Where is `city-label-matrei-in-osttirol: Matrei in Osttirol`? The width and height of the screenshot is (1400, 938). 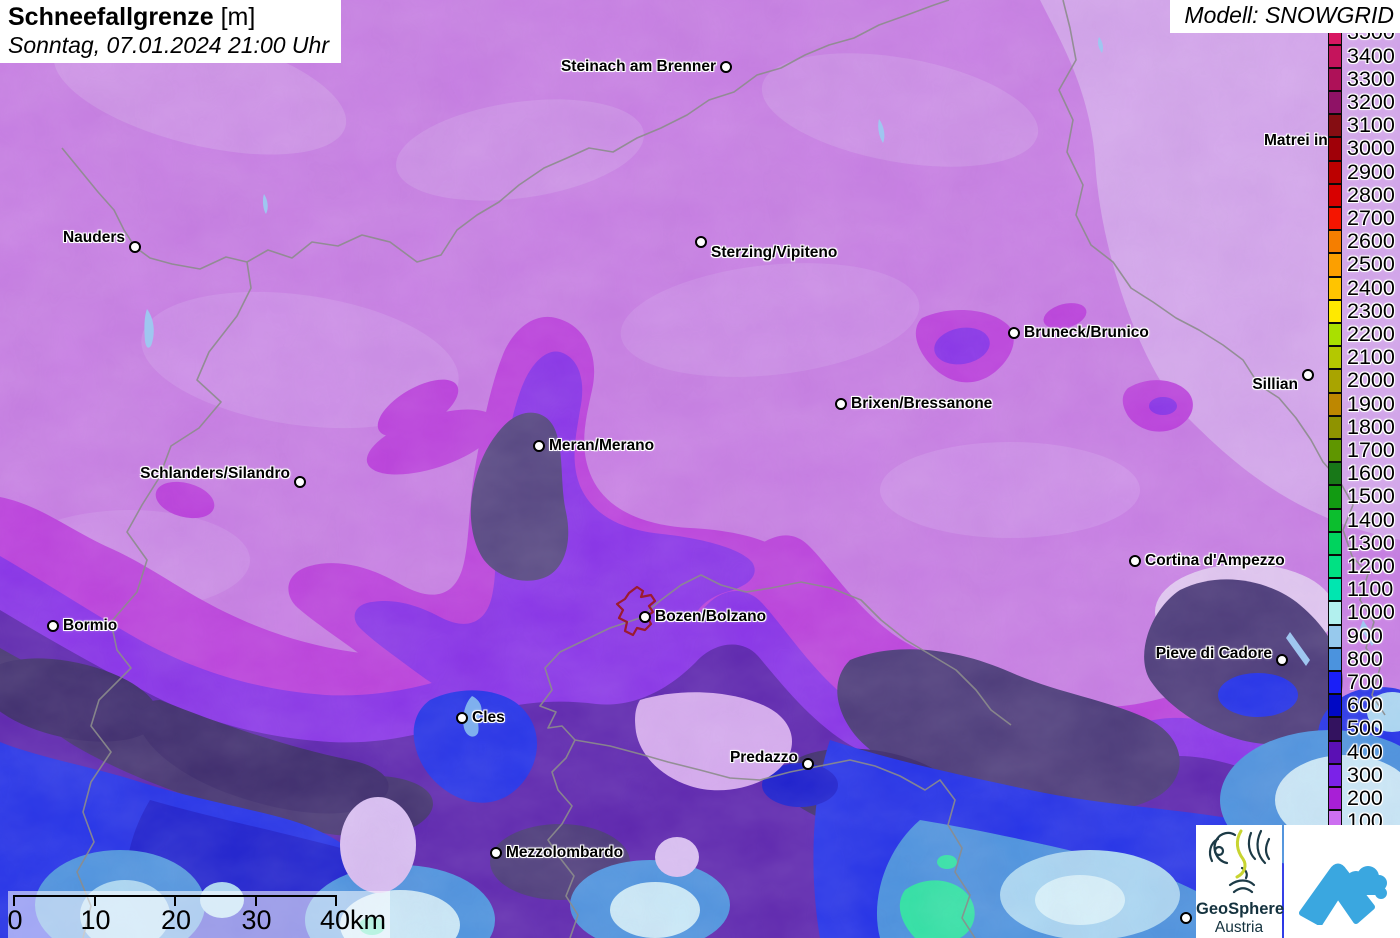
city-label-matrei-in-osttirol: Matrei in Osttirol is located at coordinates (1296, 140).